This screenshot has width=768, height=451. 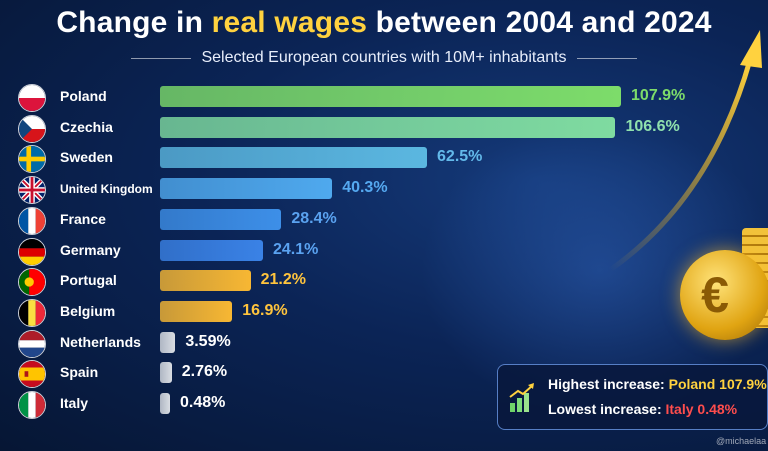 I want to click on category-label-spain: Spain, so click(x=79, y=372).